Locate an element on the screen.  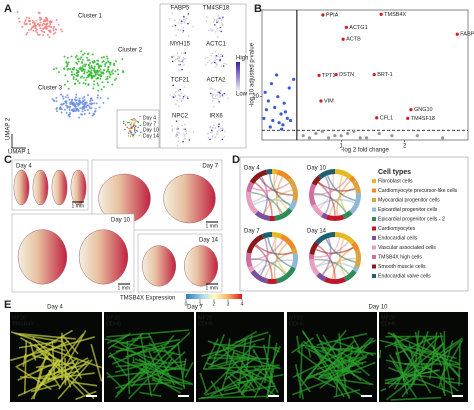
micro-day: Day 10 is located at coordinates (378, 308).